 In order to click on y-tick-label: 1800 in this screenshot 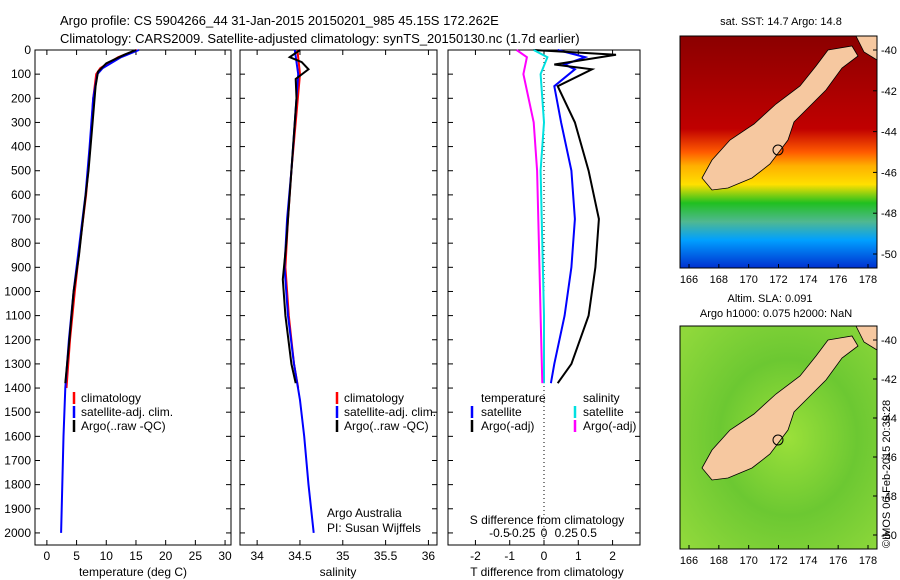, I will do `click(17, 485)`.